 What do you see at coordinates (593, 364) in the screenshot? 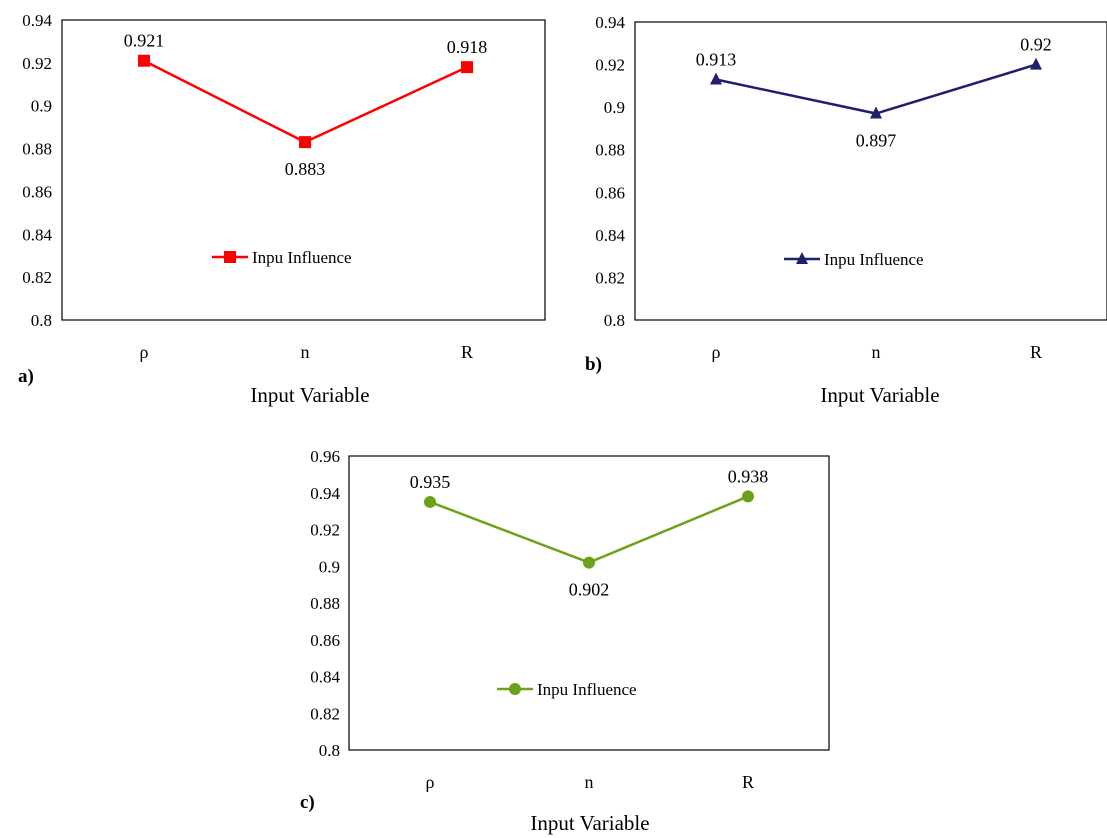
I see `panel-tag: b)` at bounding box center [593, 364].